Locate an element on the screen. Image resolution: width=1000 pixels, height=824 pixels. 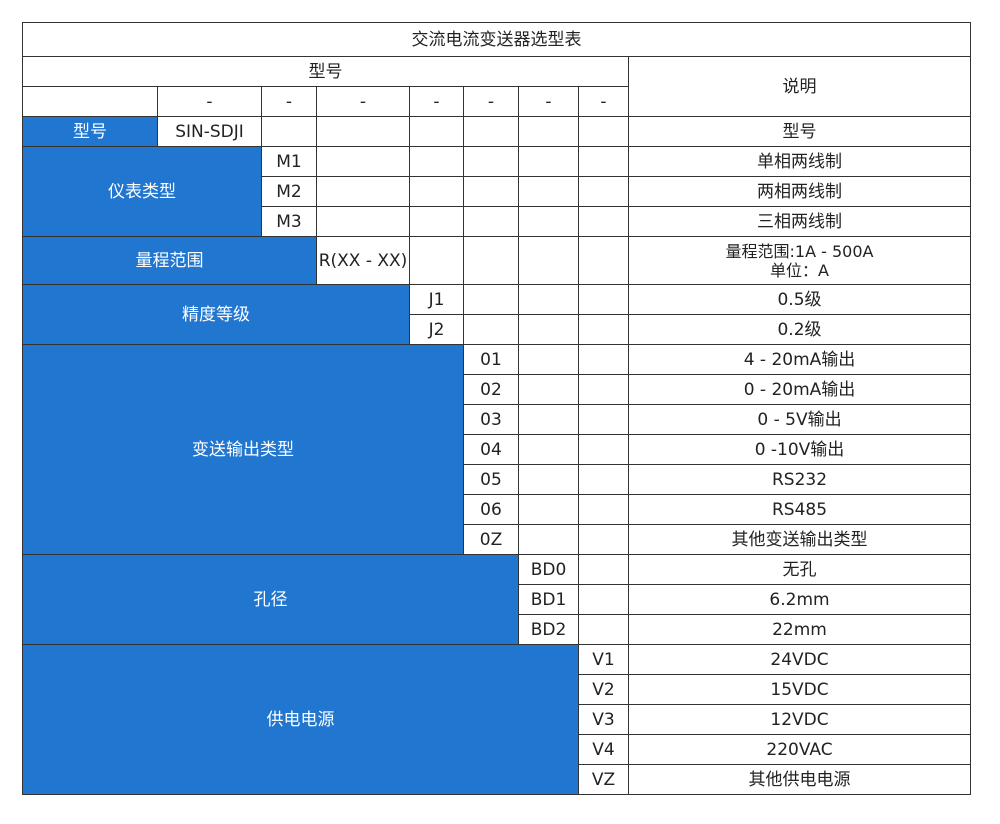
description-cell: 型号 is located at coordinates (799, 131).